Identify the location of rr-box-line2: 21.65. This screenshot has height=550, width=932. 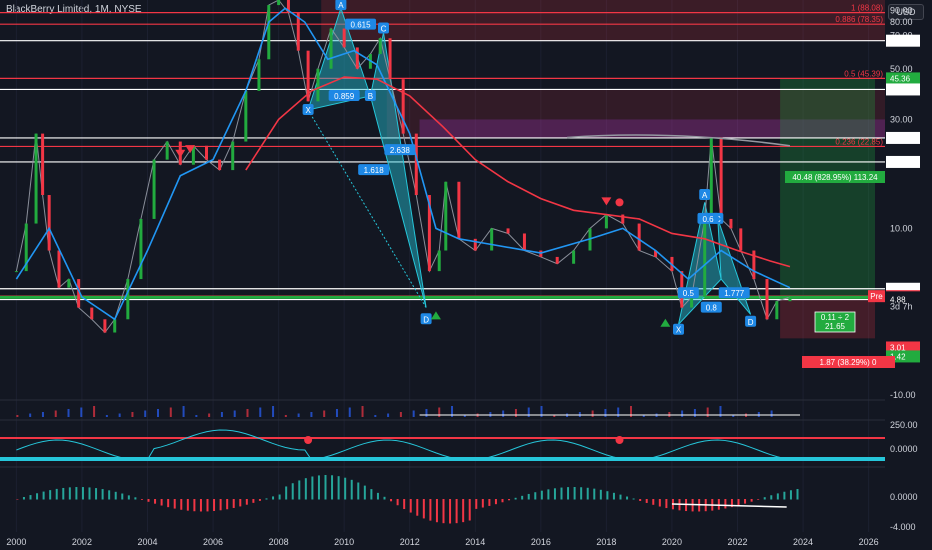
(835, 326).